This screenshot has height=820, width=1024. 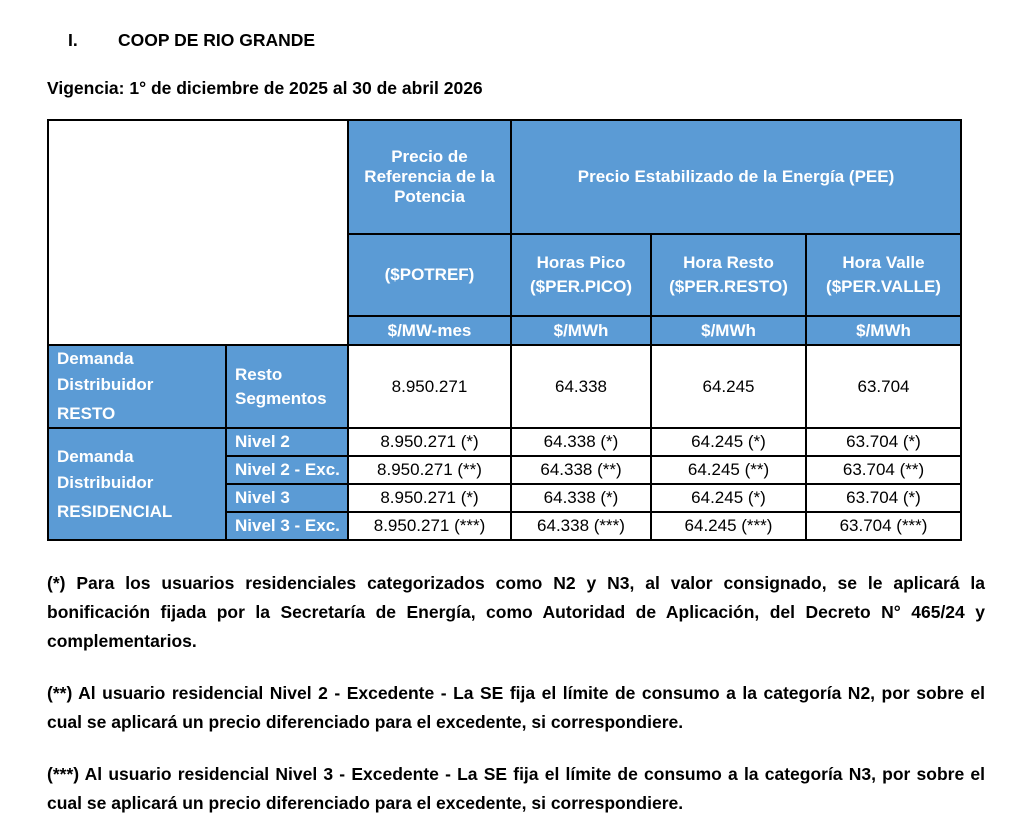 I want to click on data-cell-pico: 64.338 (**), so click(x=581, y=470).